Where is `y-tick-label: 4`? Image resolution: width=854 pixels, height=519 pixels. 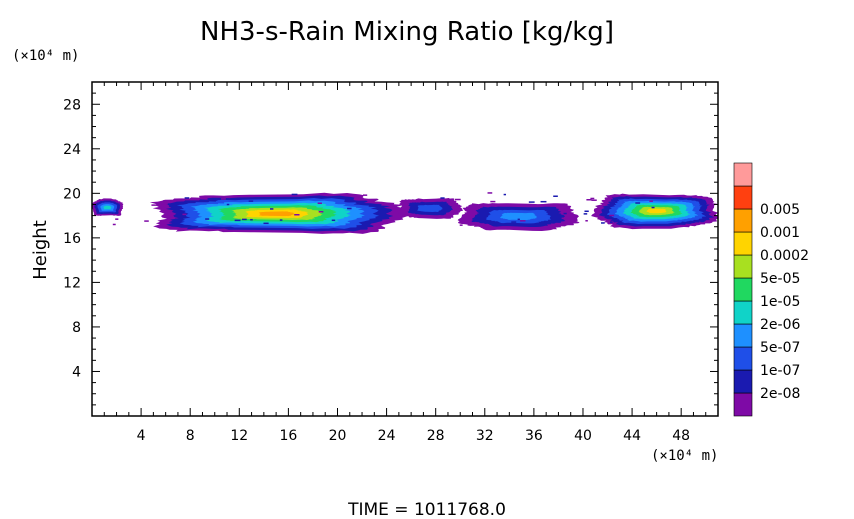
y-tick-label: 4 is located at coordinates (76, 372).